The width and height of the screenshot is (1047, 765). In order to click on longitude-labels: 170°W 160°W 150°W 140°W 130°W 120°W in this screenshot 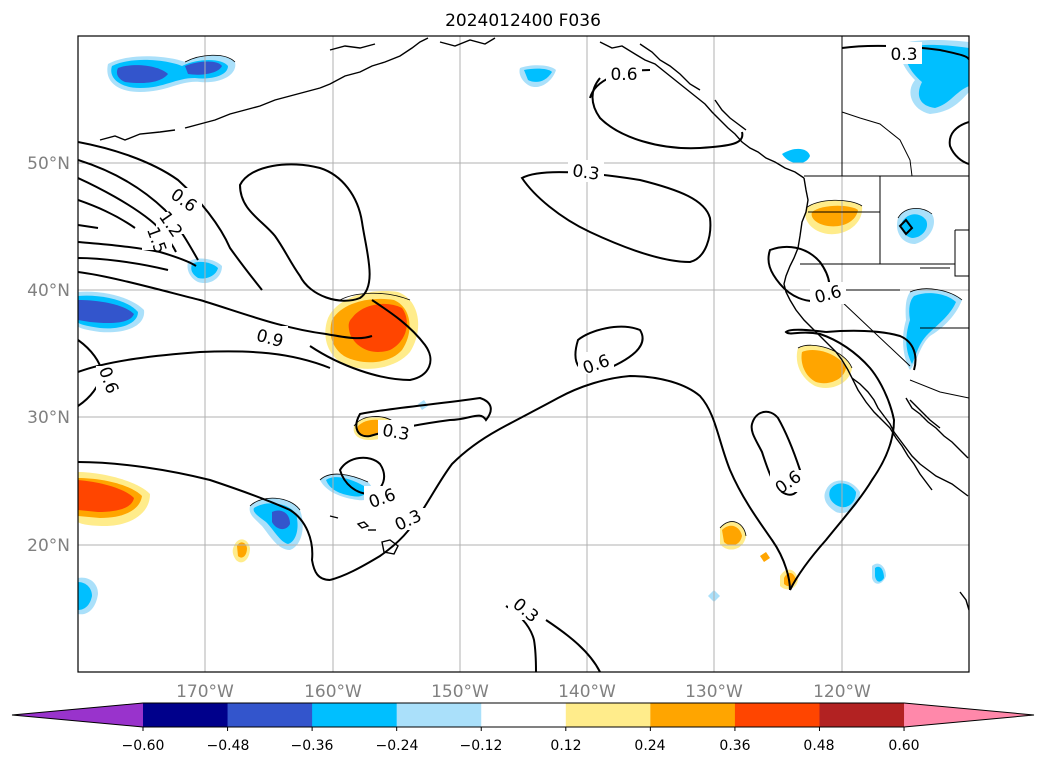, I will do `click(523, 692)`.